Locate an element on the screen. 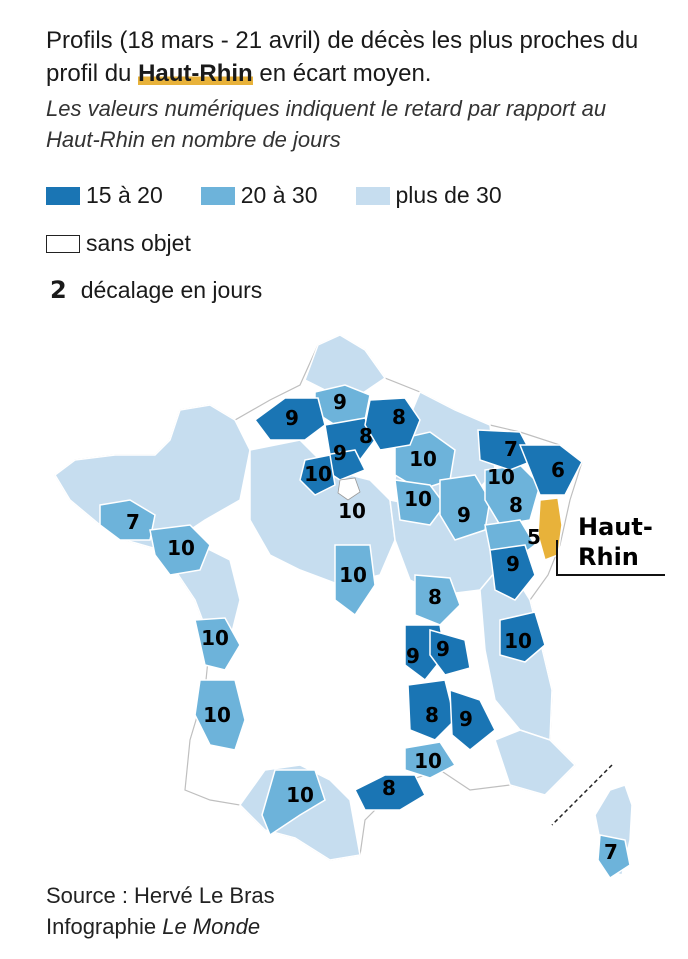  title-highlight-haut-rhin: Haut-Rhin is located at coordinates (195, 73).